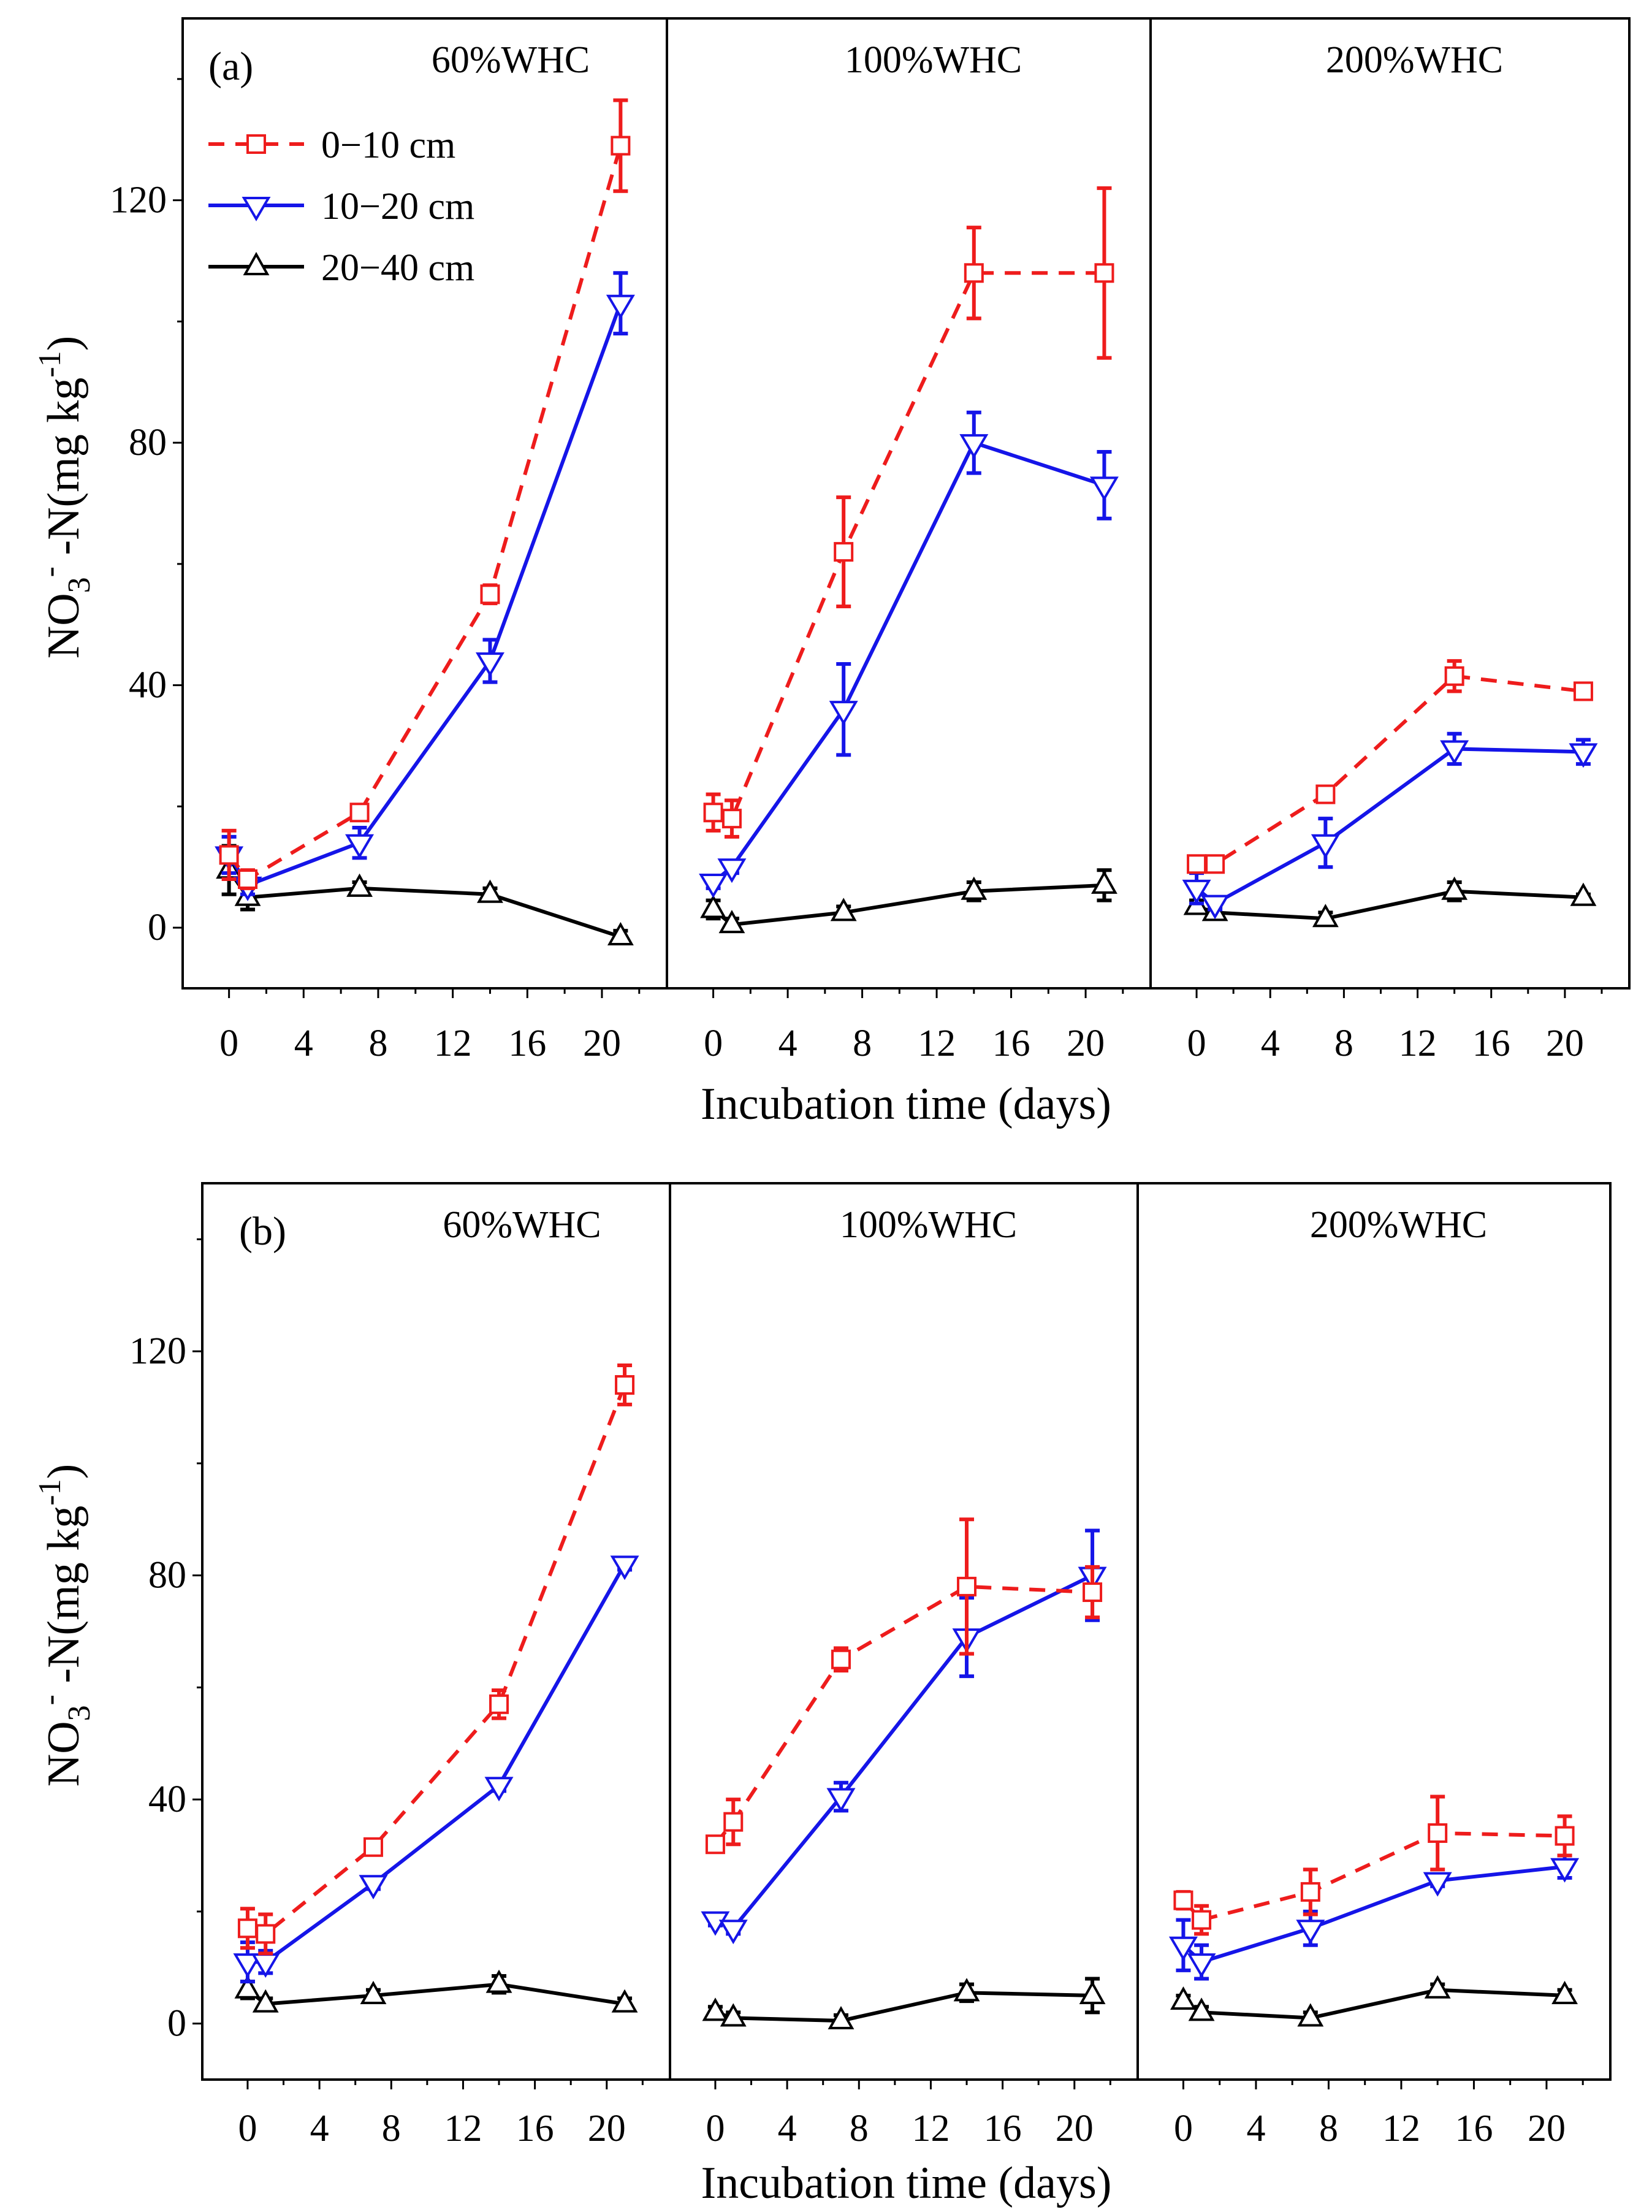 Image resolution: width=1652 pixels, height=2212 pixels. Describe the element at coordinates (64, 497) in the screenshot. I see `y-axis-title: NO3- -N(mg kg-1)` at that location.